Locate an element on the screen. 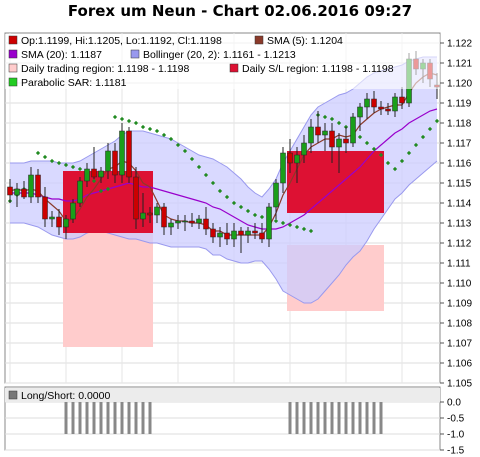 The image size is (480, 457). lower-y-tick-label: -0.5 is located at coordinates (456, 419).